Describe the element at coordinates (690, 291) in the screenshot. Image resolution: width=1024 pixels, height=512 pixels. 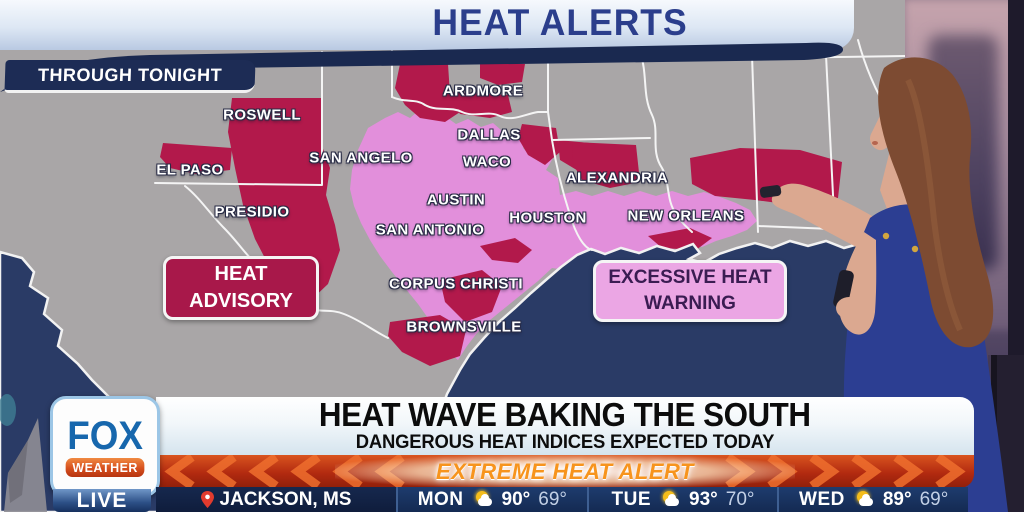
I see `excessive-heat-warning-badge: EXCESSIVE HEAT WARNING` at that location.